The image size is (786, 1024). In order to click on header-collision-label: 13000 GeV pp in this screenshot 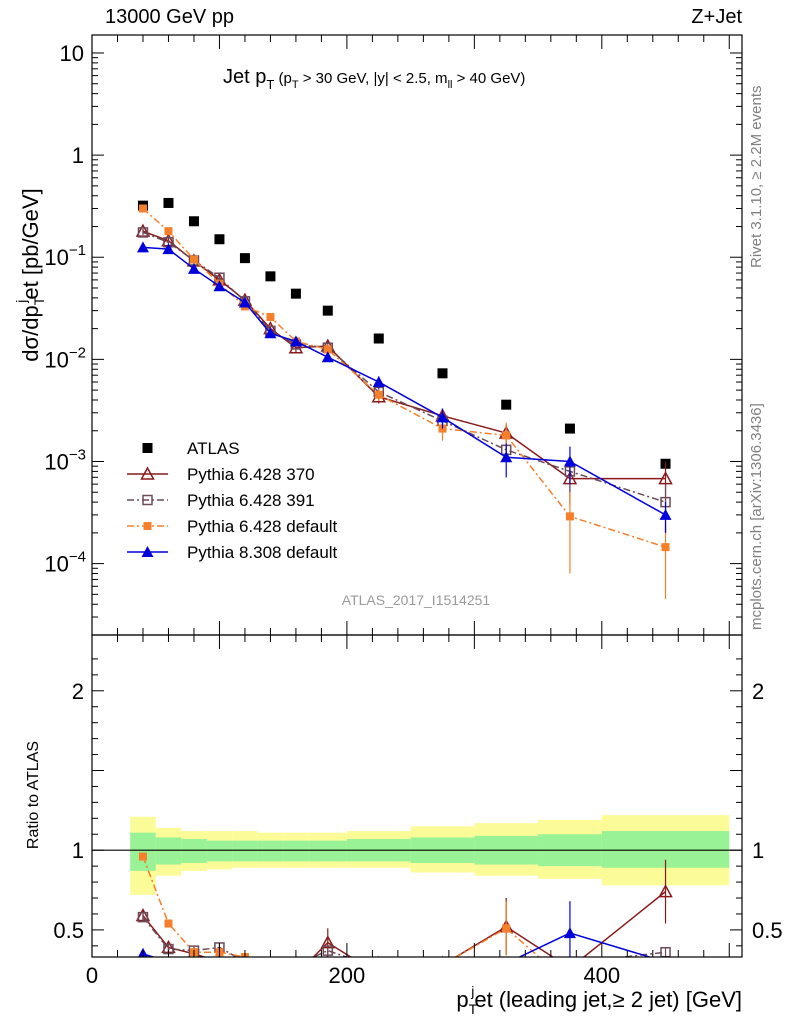, I will do `click(169, 17)`.